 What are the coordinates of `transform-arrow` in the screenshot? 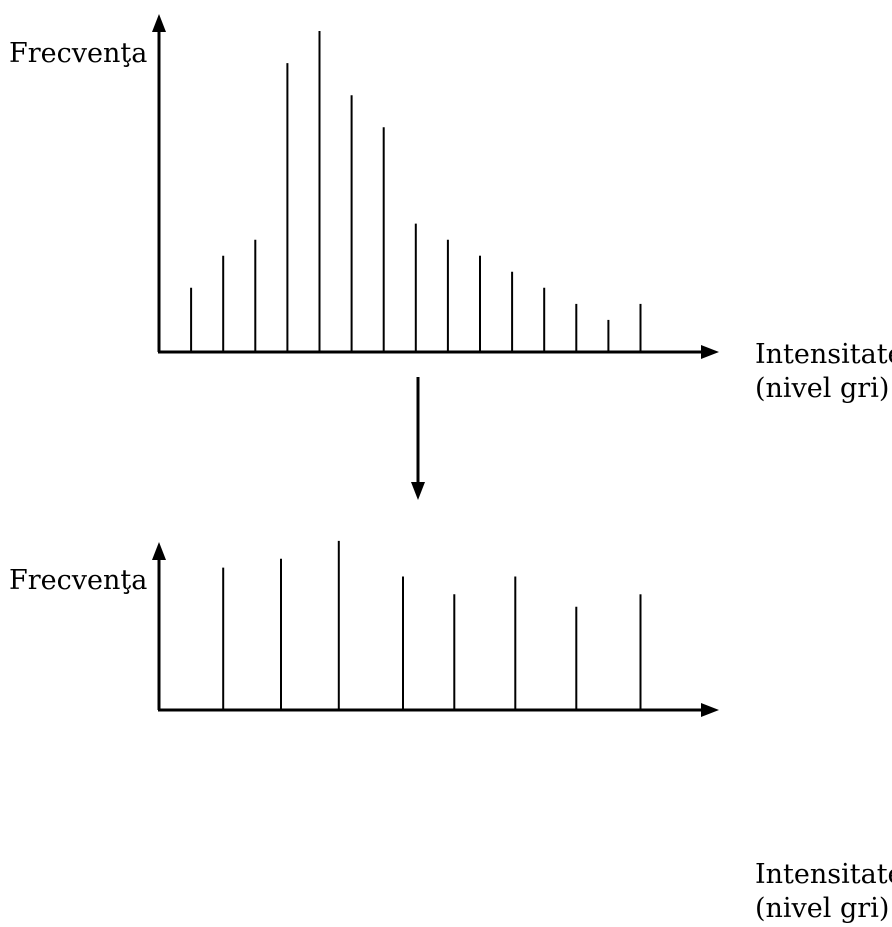 It's located at (418, 438).